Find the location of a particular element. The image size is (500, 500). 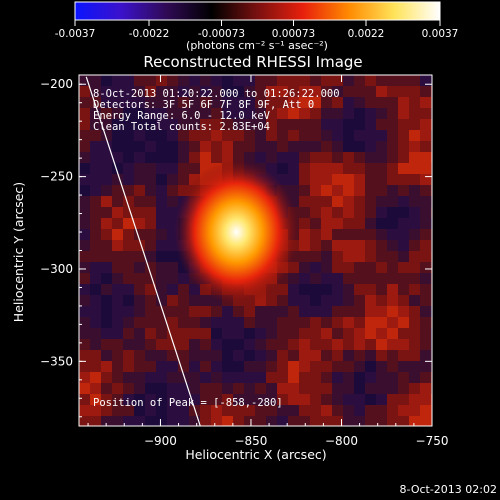

x-tick-label: −750 is located at coordinates (432, 441).